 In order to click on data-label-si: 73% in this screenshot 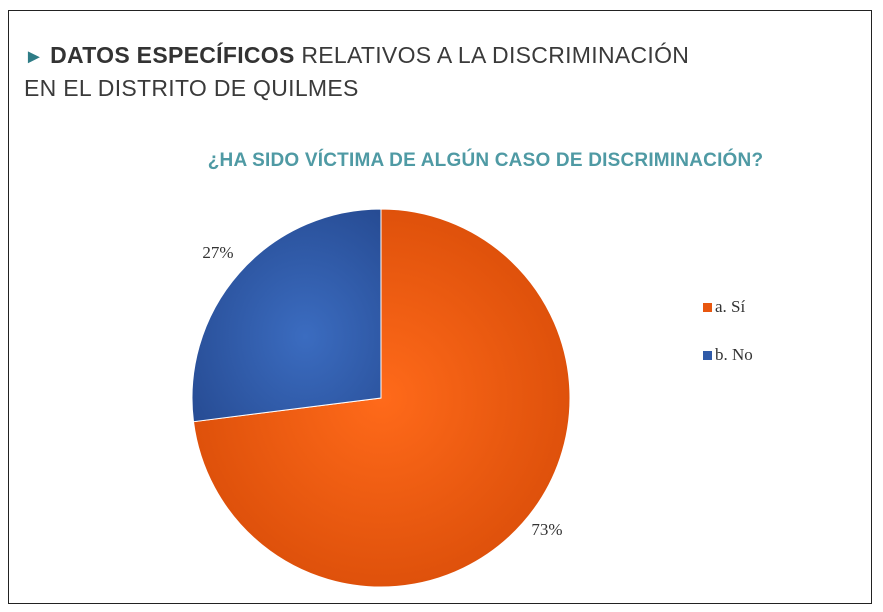, I will do `click(546, 529)`.